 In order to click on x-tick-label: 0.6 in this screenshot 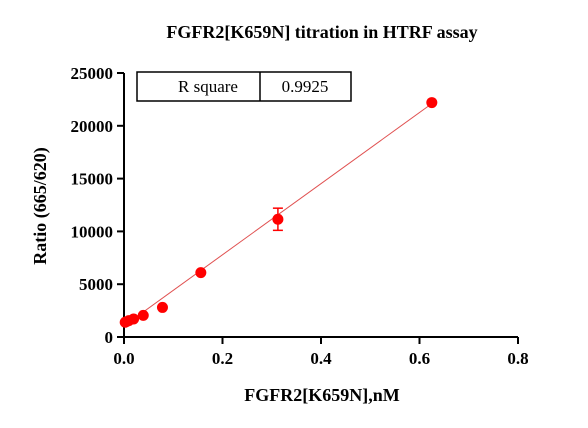, I will do `click(419, 358)`.